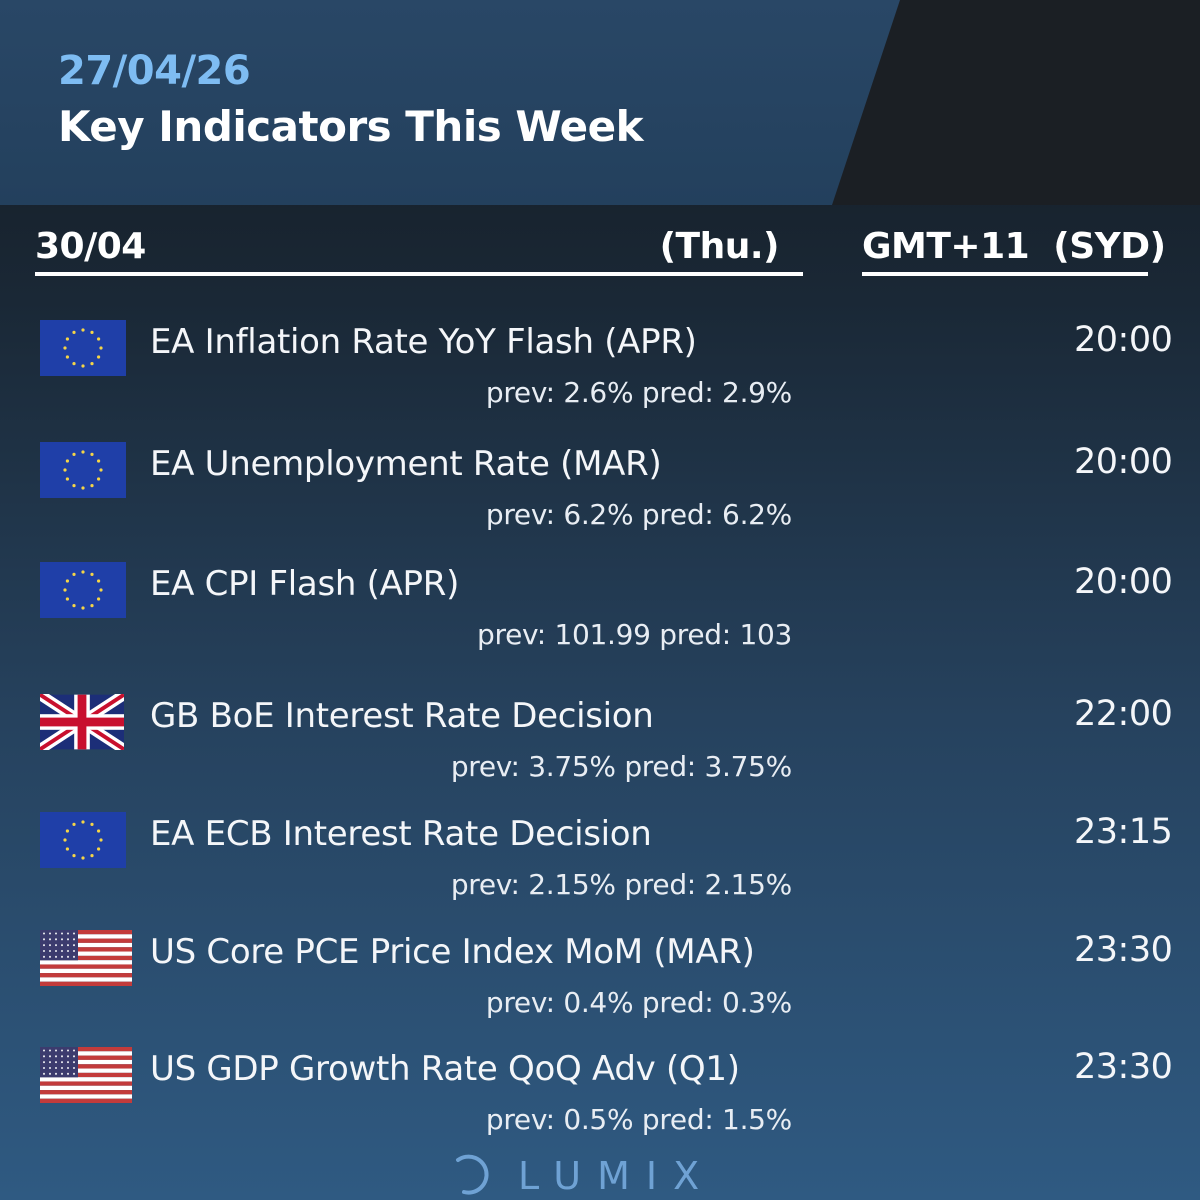  What do you see at coordinates (351, 126) in the screenshot?
I see `page-title: Key Indicators This Week` at bounding box center [351, 126].